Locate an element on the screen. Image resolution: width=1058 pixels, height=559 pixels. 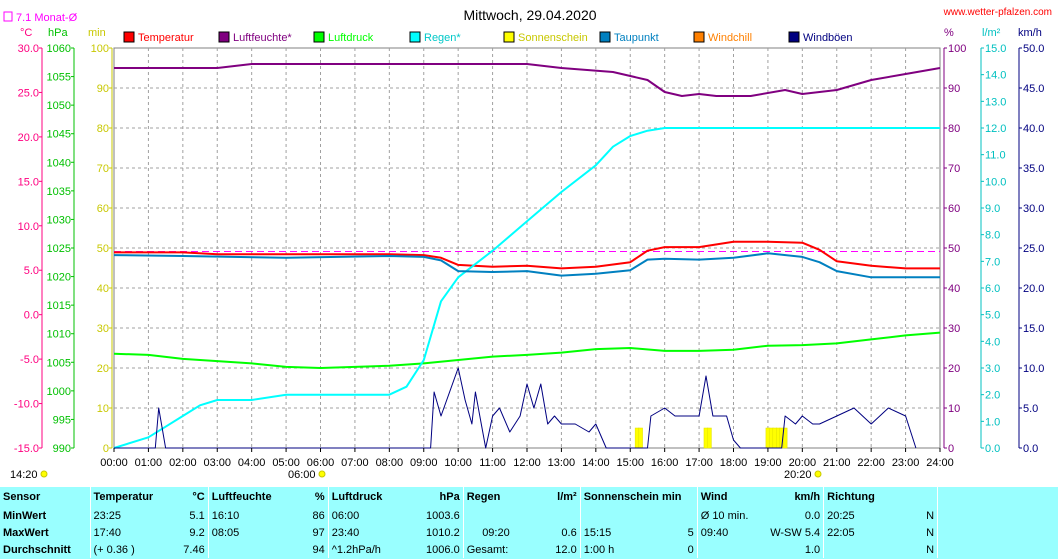
wind-axis-tick-label: 30.0 is located at coordinates (1033, 209).